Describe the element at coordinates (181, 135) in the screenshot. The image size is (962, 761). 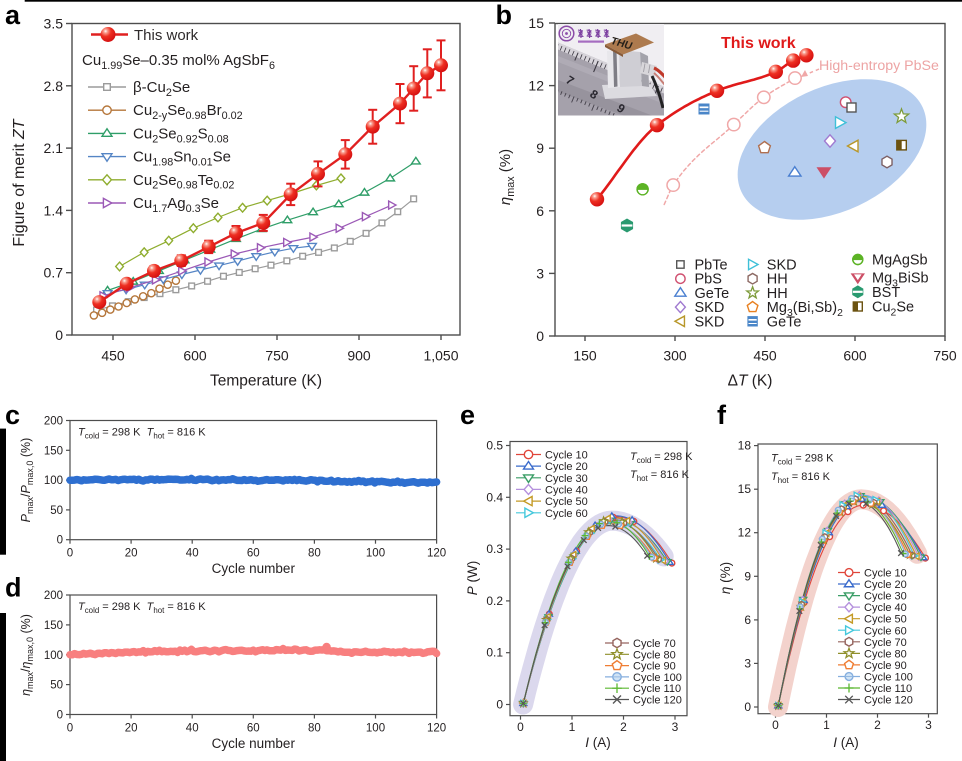
I see `svg-text: Cu2Se0.92S0.08` at that location.